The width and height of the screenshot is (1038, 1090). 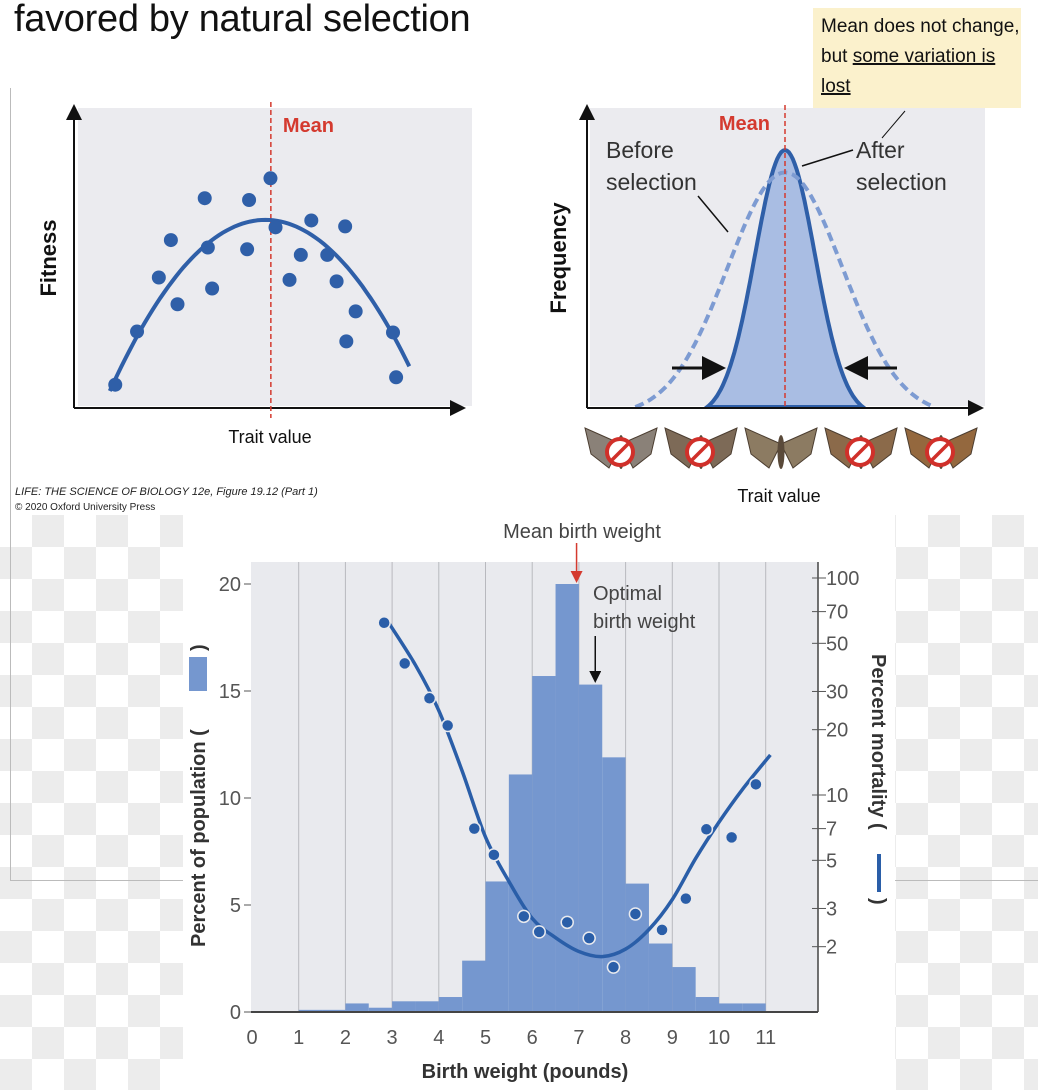 I want to click on y2-tick-label: 70, so click(x=837, y=613).